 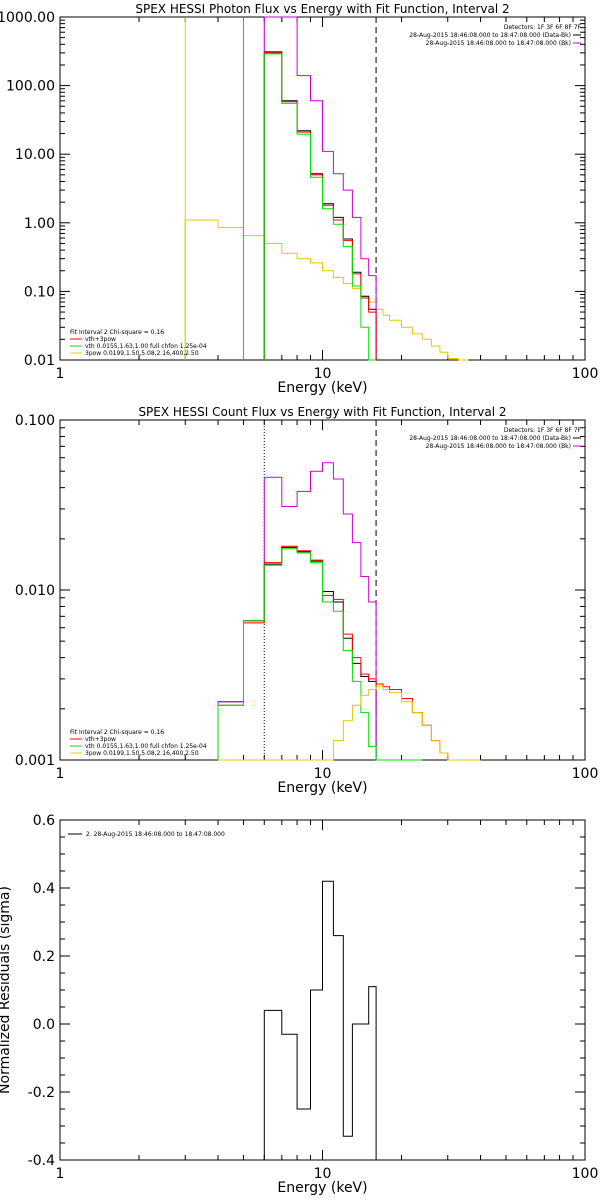 I want to click on y-tick-label: -0.4, so click(x=41, y=1161).